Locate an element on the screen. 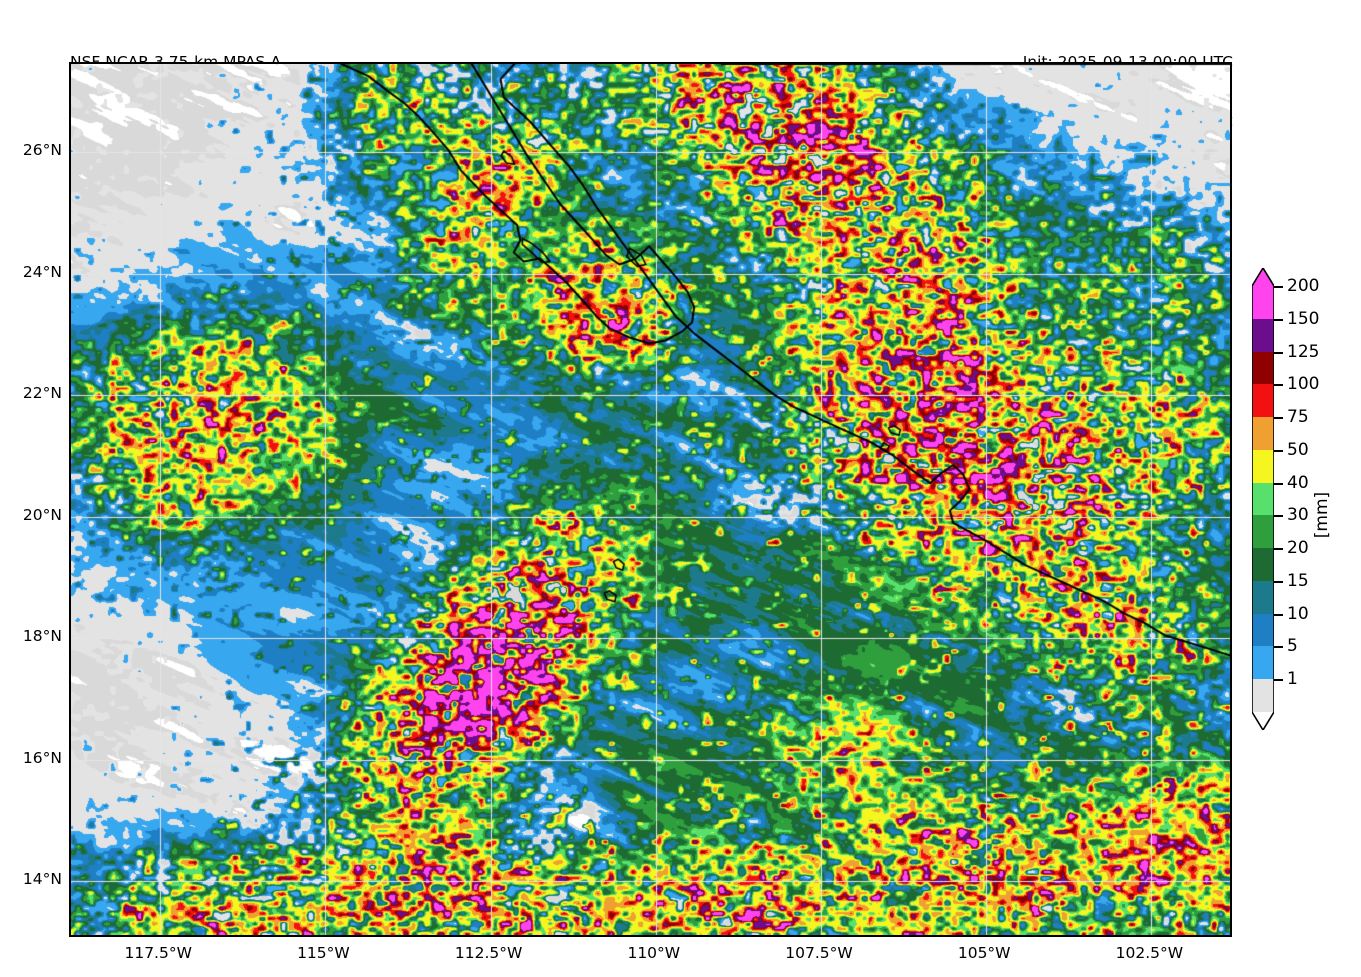 The height and width of the screenshot is (977, 1361). colorbar-bands is located at coordinates (1263, 499).